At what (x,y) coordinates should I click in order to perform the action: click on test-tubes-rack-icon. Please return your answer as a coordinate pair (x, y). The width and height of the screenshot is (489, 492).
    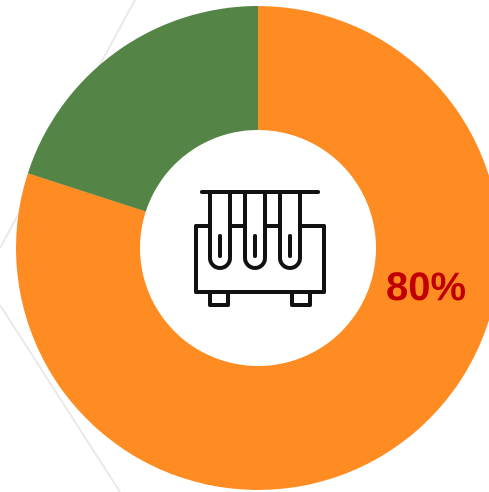
    Looking at the image, I should click on (260, 248).